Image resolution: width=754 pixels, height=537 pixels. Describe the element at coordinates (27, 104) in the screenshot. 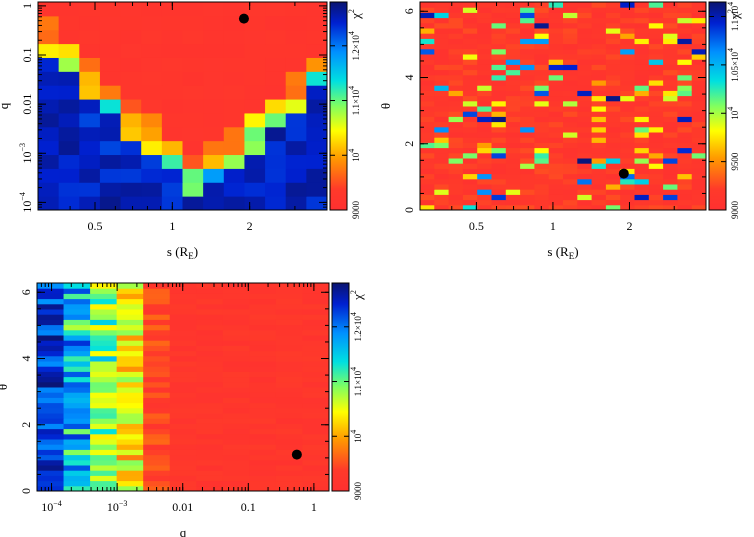

I see `y-tick-label: 0.01` at that location.